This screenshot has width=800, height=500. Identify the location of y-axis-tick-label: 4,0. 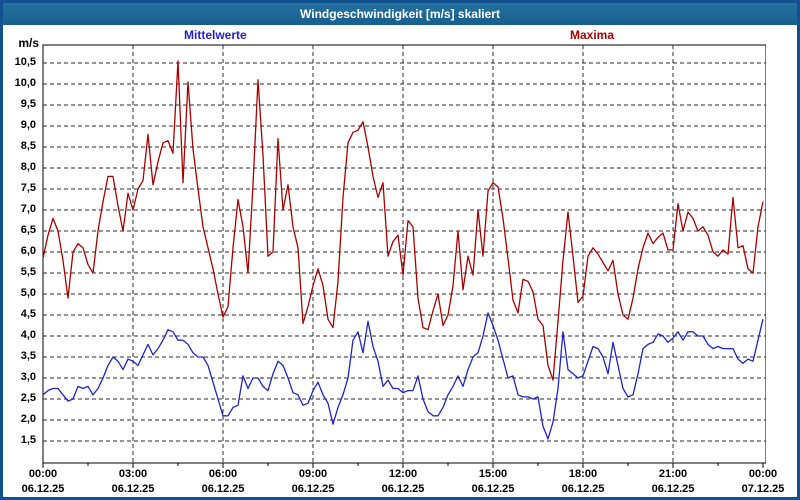
(28, 335).